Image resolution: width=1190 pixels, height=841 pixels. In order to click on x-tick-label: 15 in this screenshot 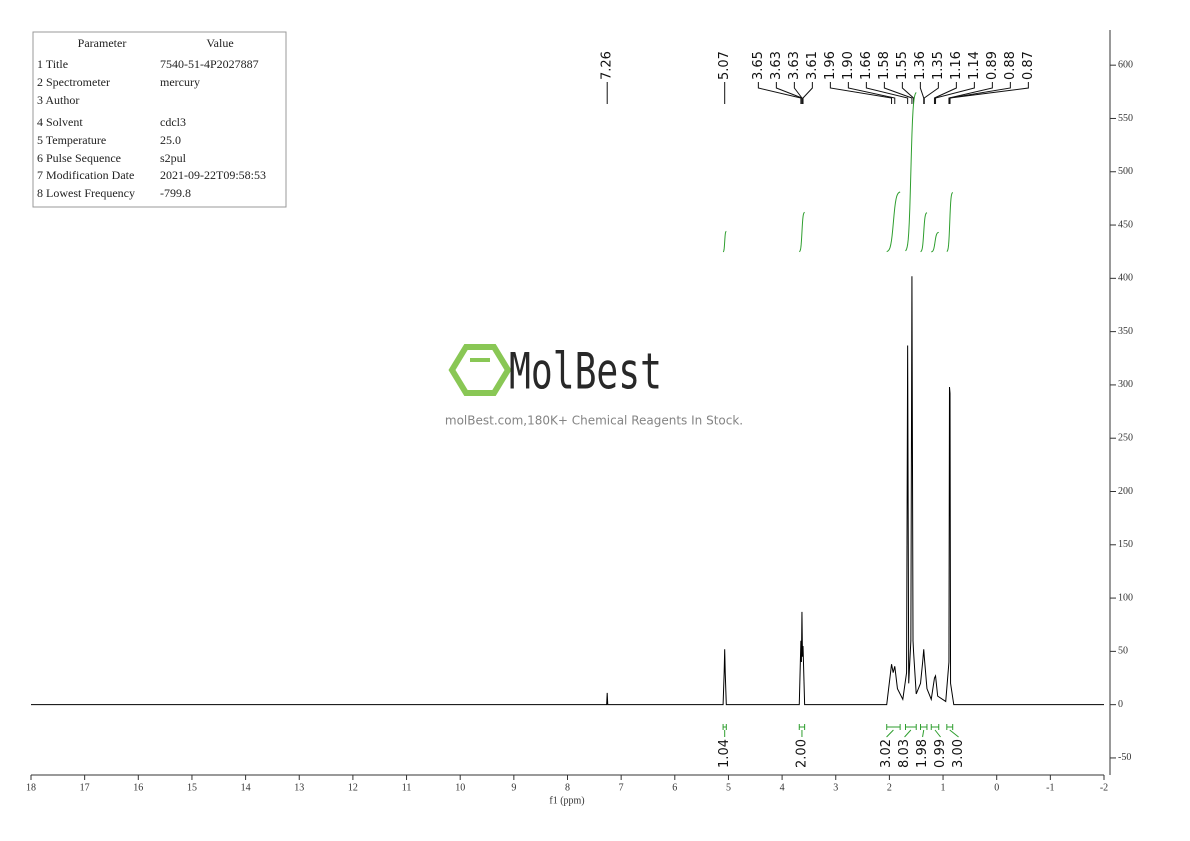, I will do `click(192, 787)`.